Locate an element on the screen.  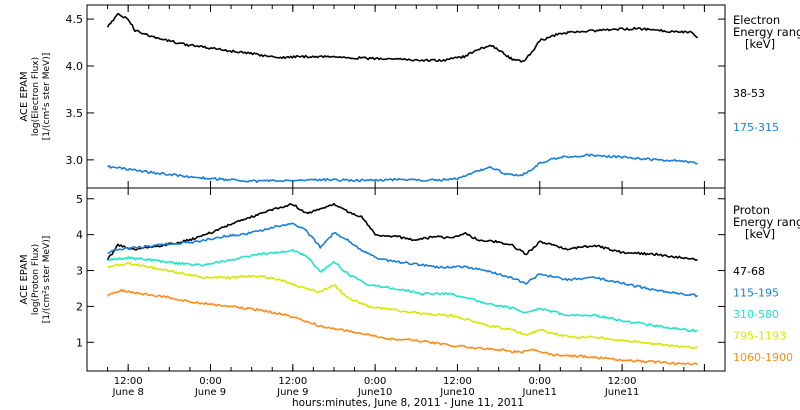
y-axis-label: log(Electron Flux) is located at coordinates (36, 96).